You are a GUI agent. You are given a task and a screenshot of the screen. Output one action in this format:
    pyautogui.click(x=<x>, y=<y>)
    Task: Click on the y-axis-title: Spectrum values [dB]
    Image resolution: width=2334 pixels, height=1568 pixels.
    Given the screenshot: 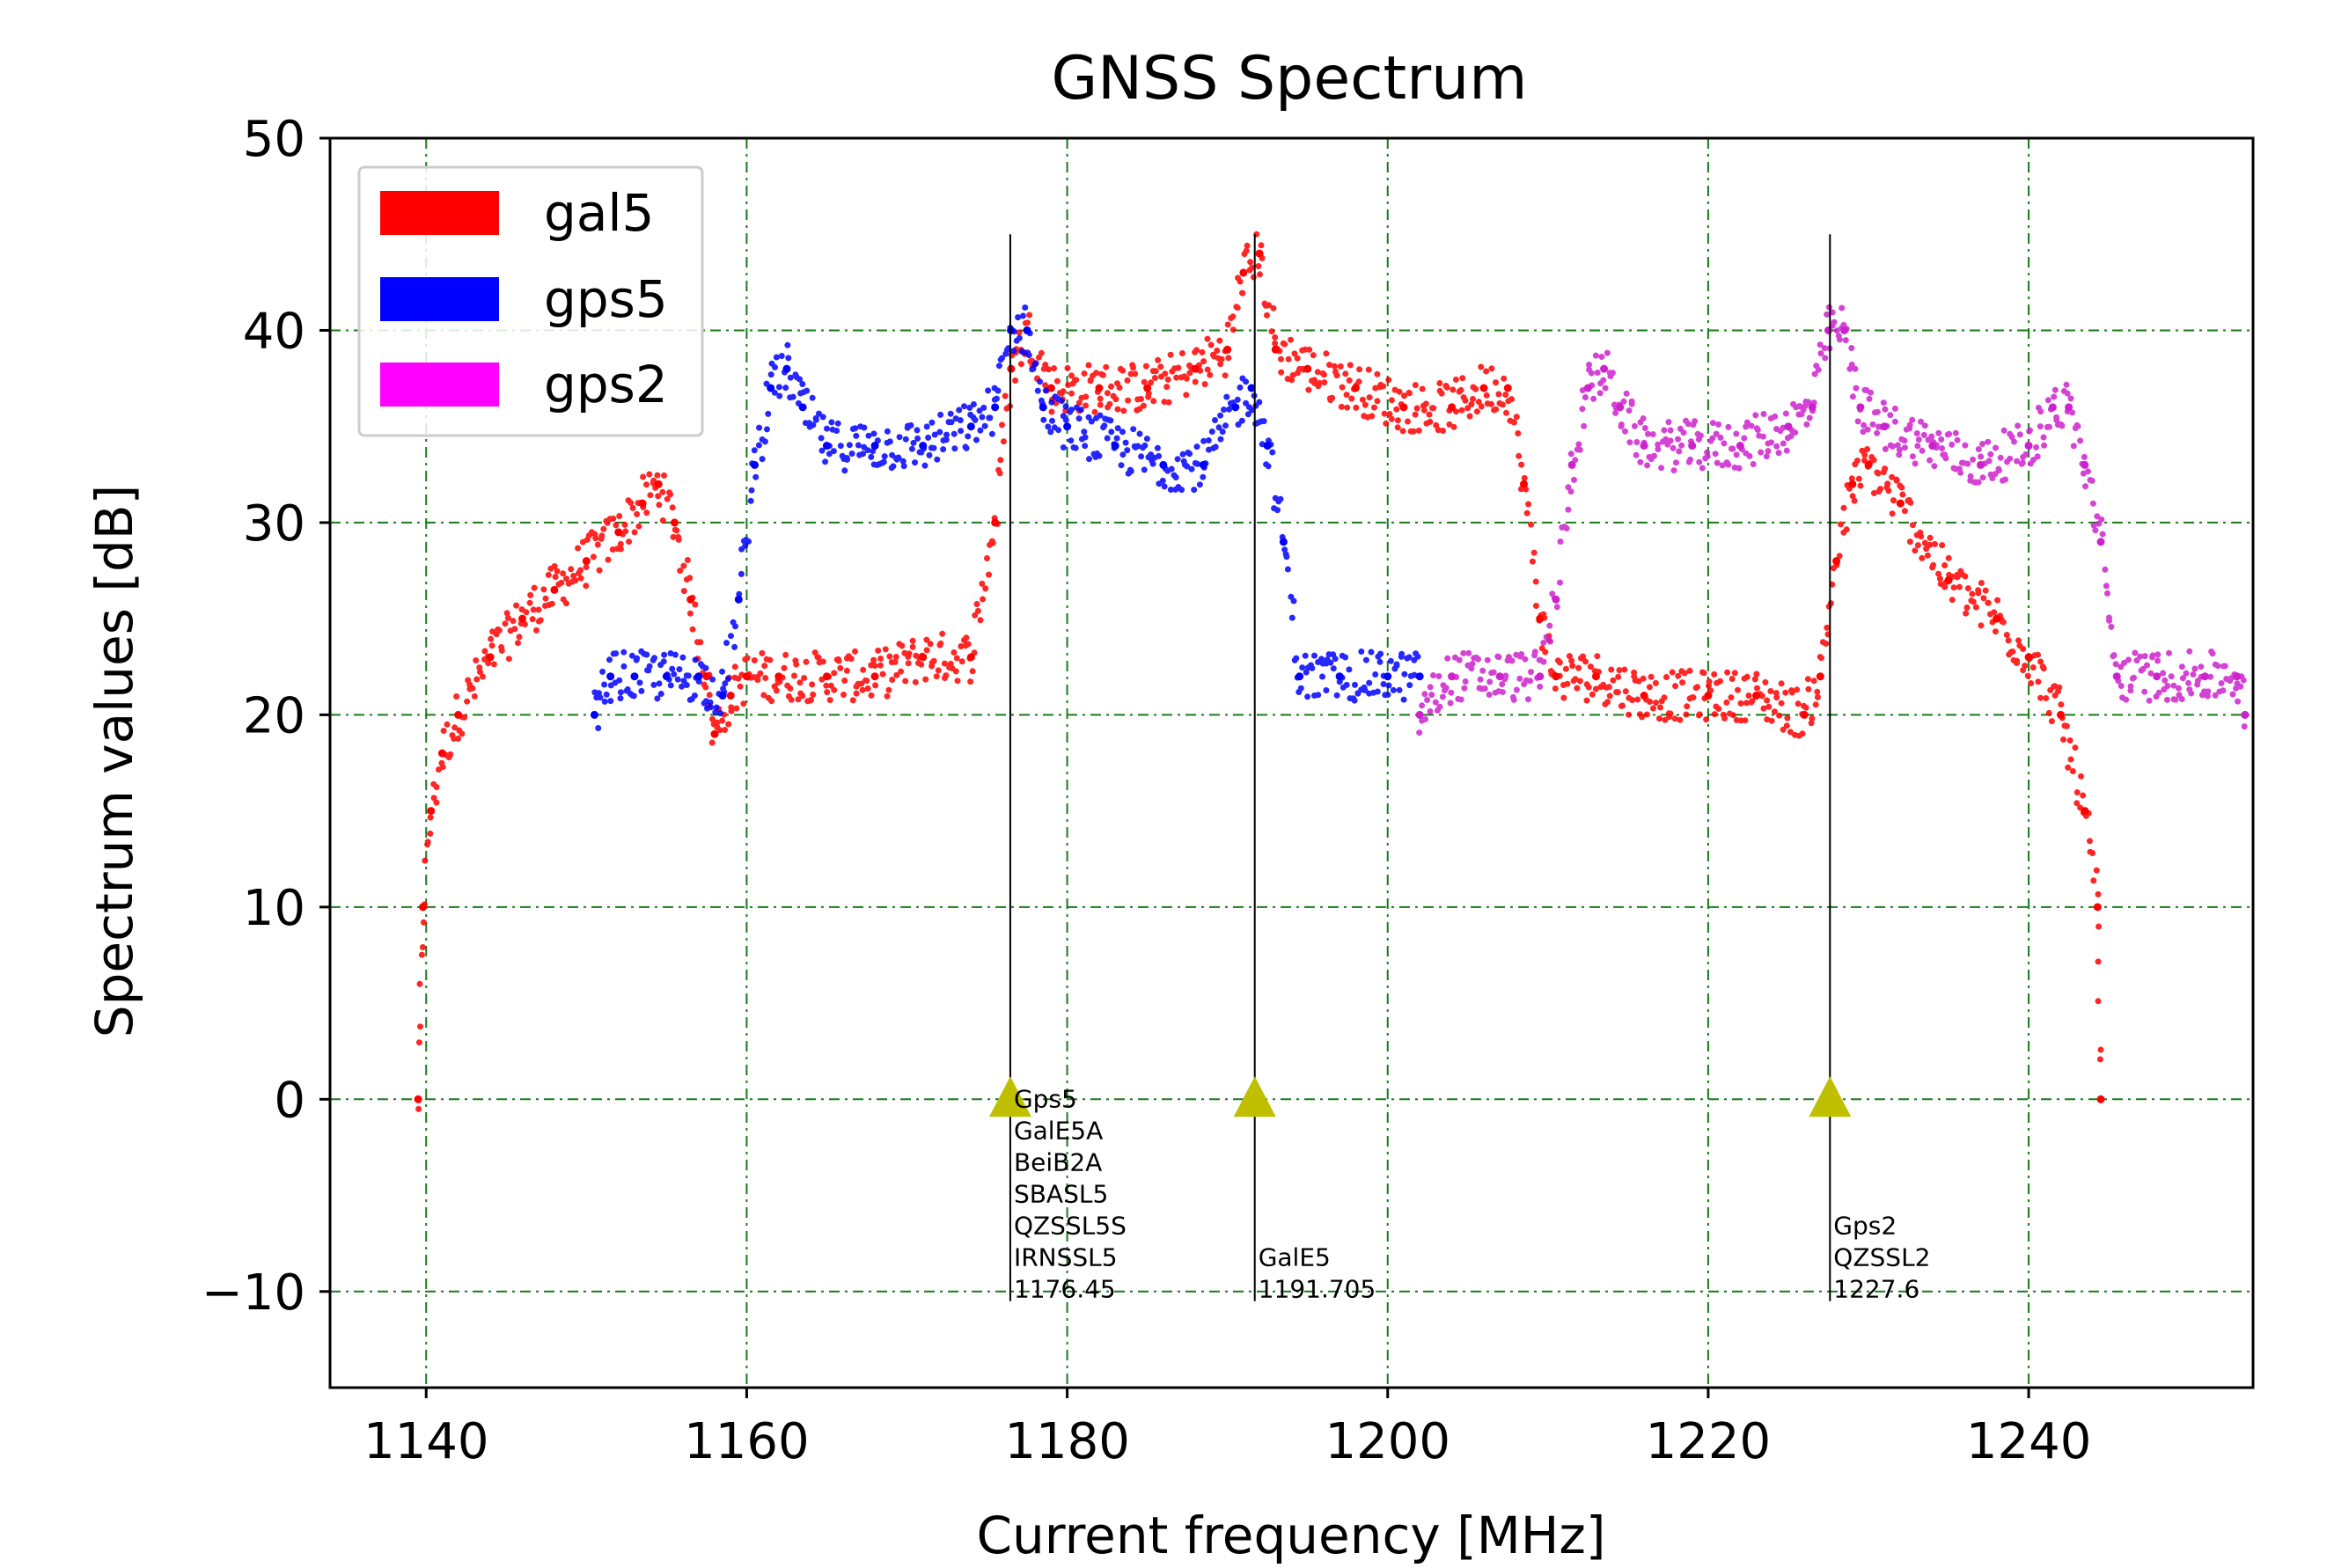 What is the action you would take?
    pyautogui.click(x=114, y=761)
    